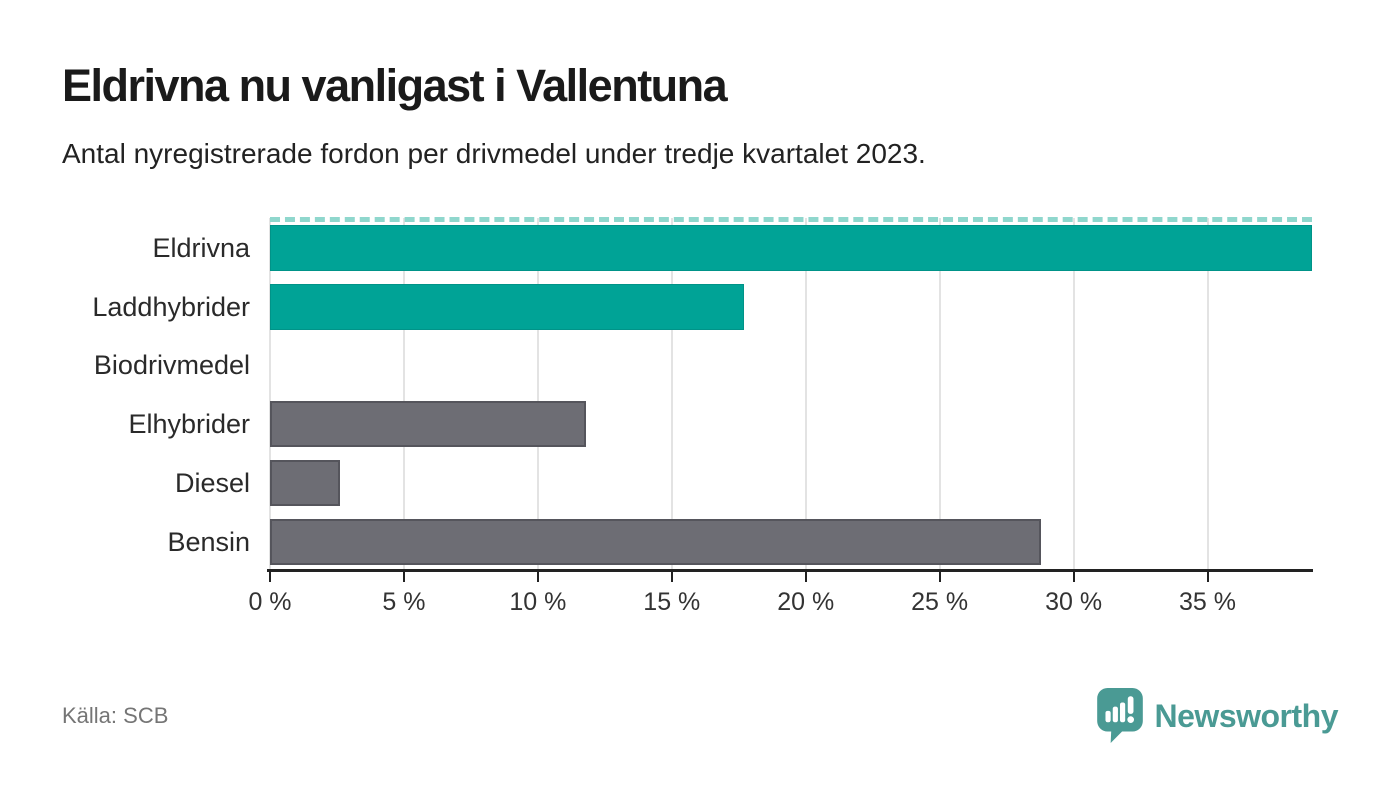  I want to click on category-label: Eldrivna, so click(201, 248).